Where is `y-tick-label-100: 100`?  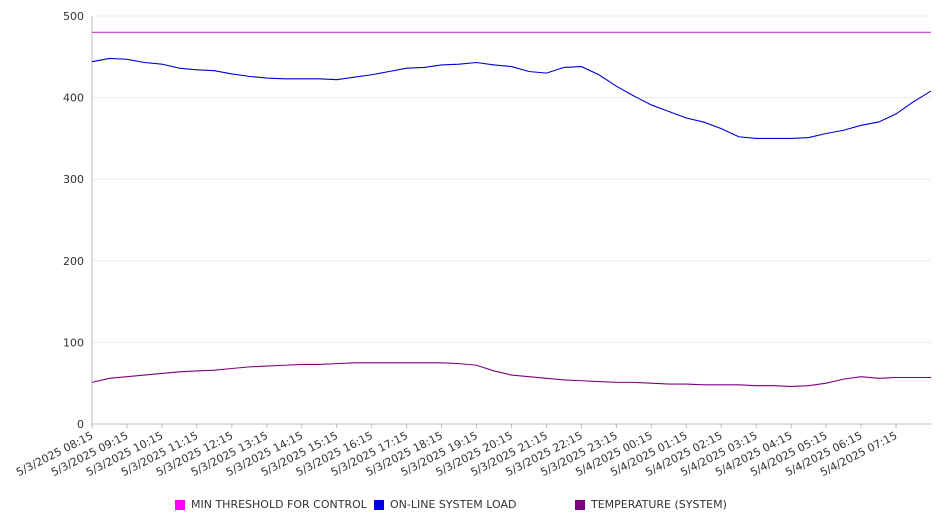 y-tick-label-100: 100 is located at coordinates (73, 342).